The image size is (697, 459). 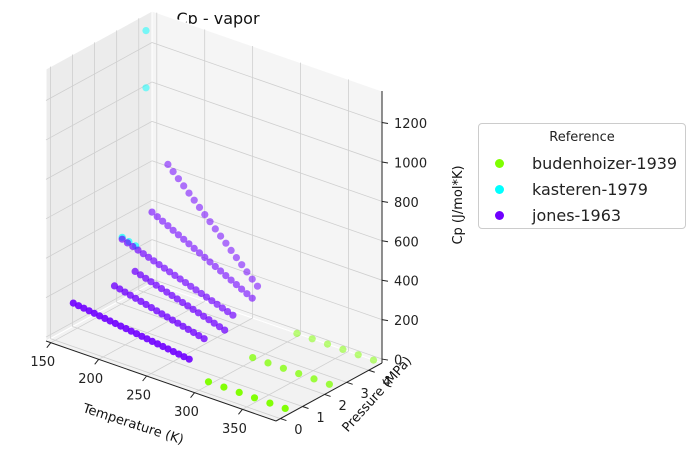 What do you see at coordinates (590, 189) in the screenshot?
I see `legend-label: kasteren-1979` at bounding box center [590, 189].